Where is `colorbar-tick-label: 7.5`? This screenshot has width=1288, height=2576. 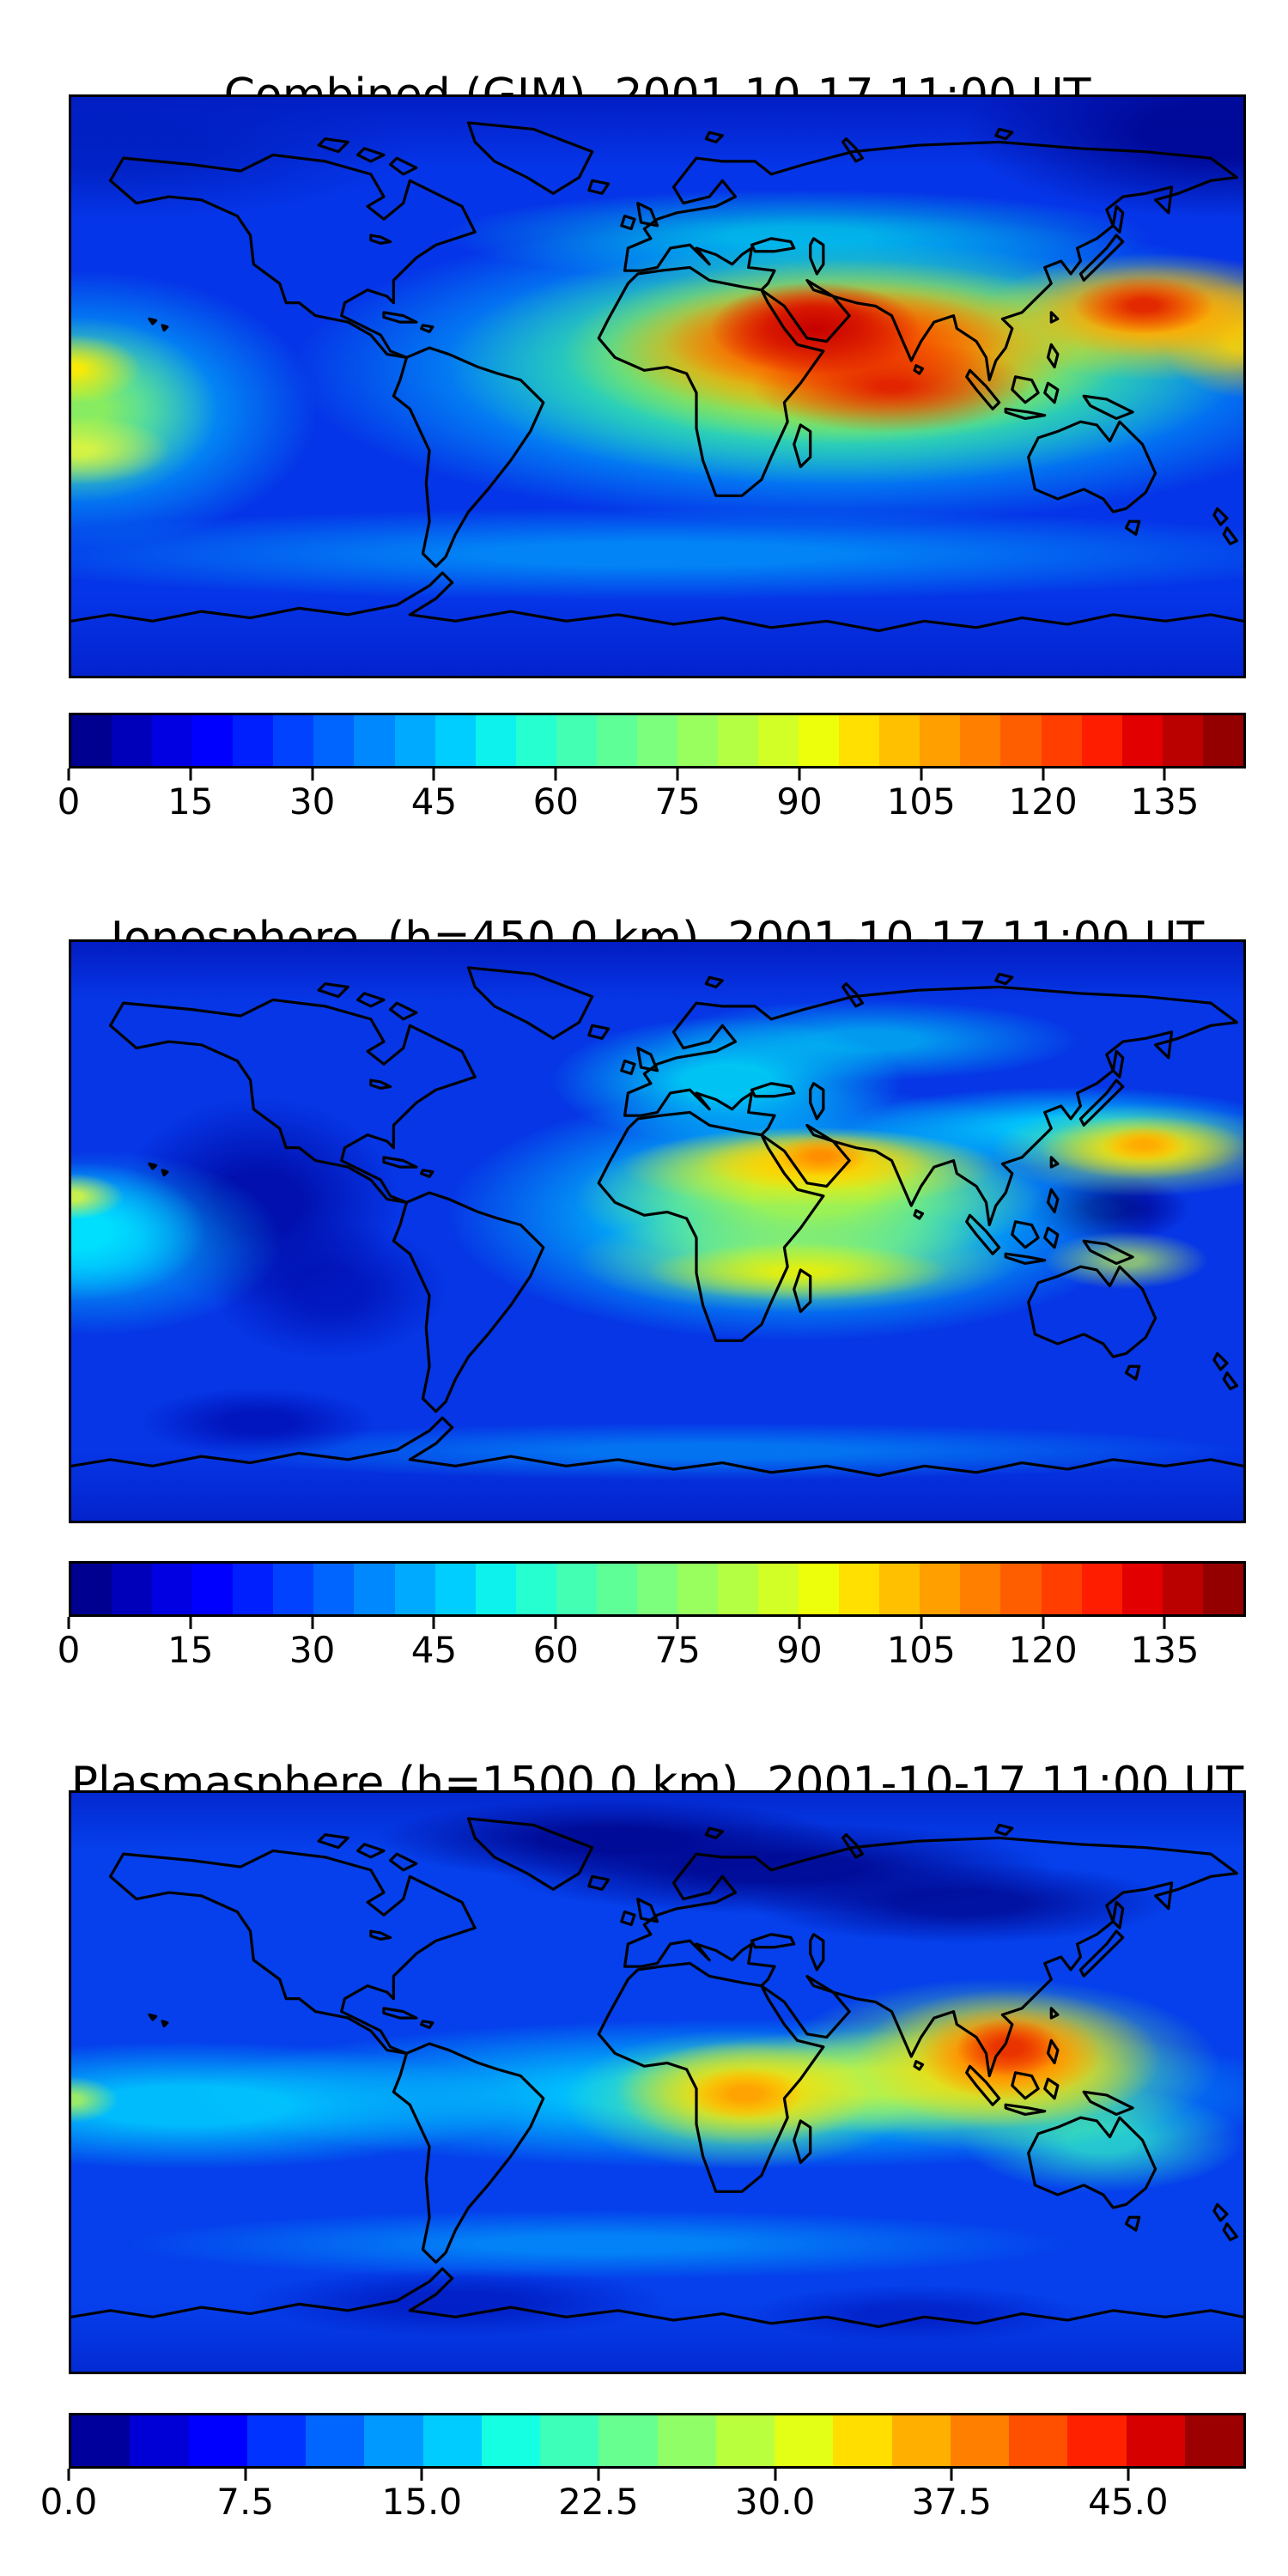
colorbar-tick-label: 7.5 is located at coordinates (246, 2502).